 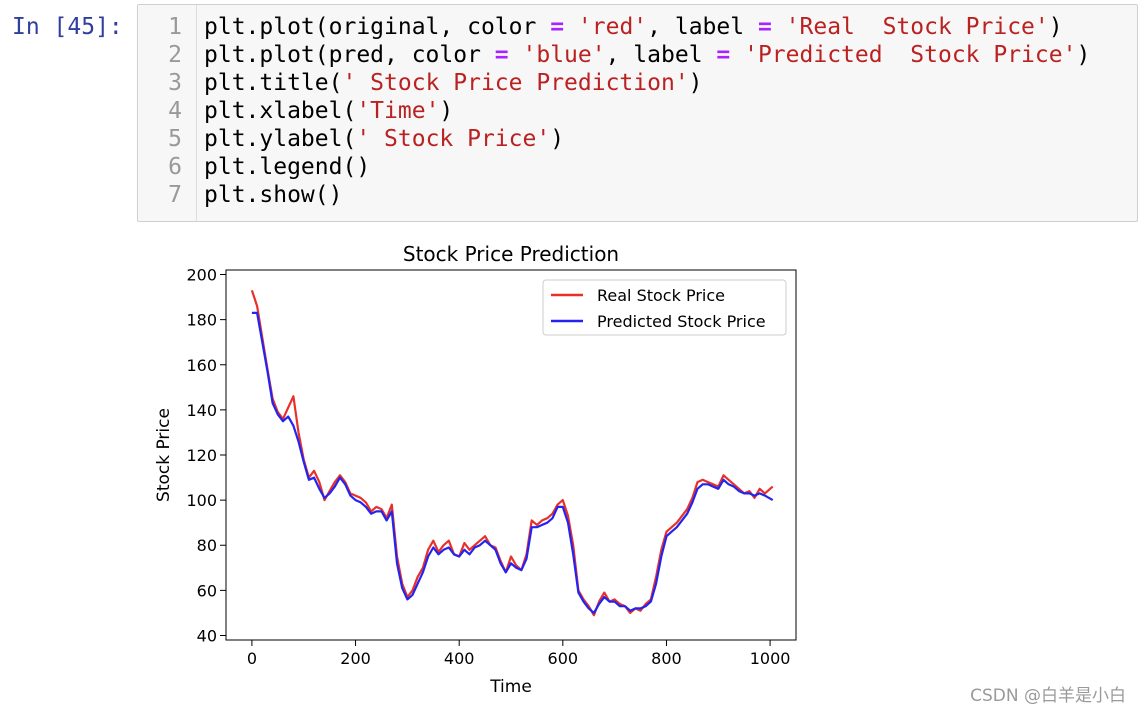 What do you see at coordinates (175, 27) in the screenshot?
I see `line-number: 1` at bounding box center [175, 27].